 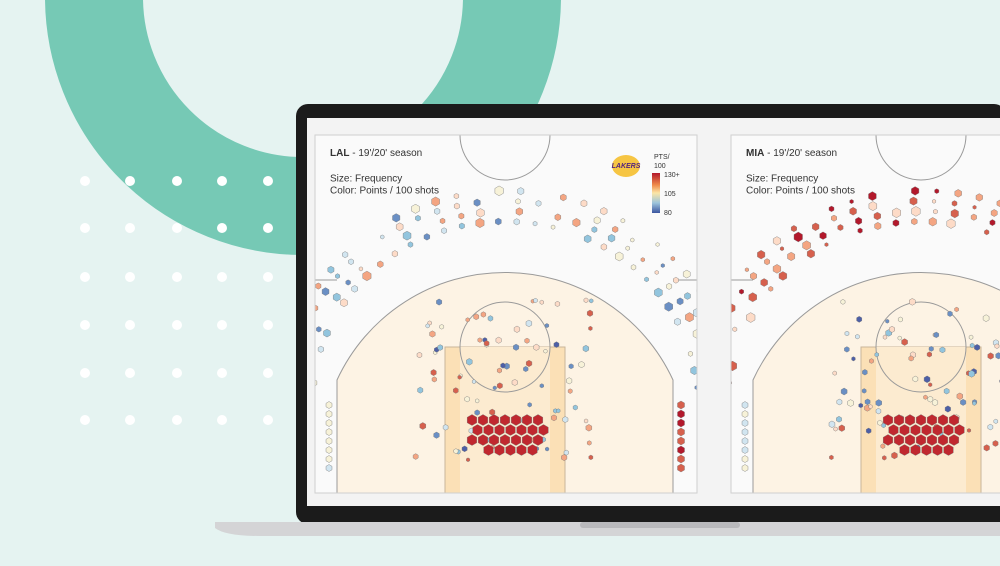 I want to click on legend-tick: 80, so click(x=668, y=213).